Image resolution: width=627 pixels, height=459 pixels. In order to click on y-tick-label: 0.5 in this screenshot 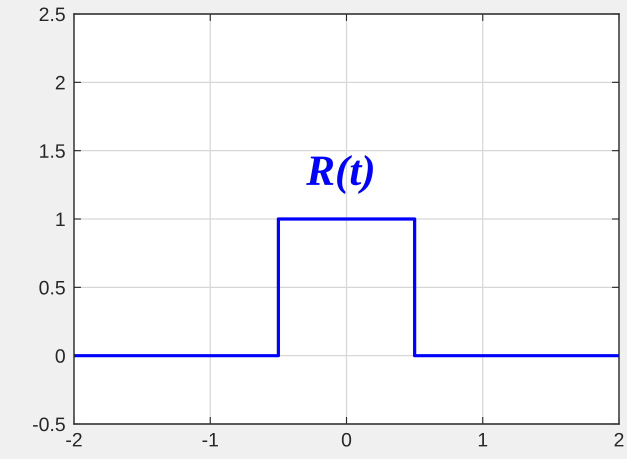, I will do `click(52, 287)`.